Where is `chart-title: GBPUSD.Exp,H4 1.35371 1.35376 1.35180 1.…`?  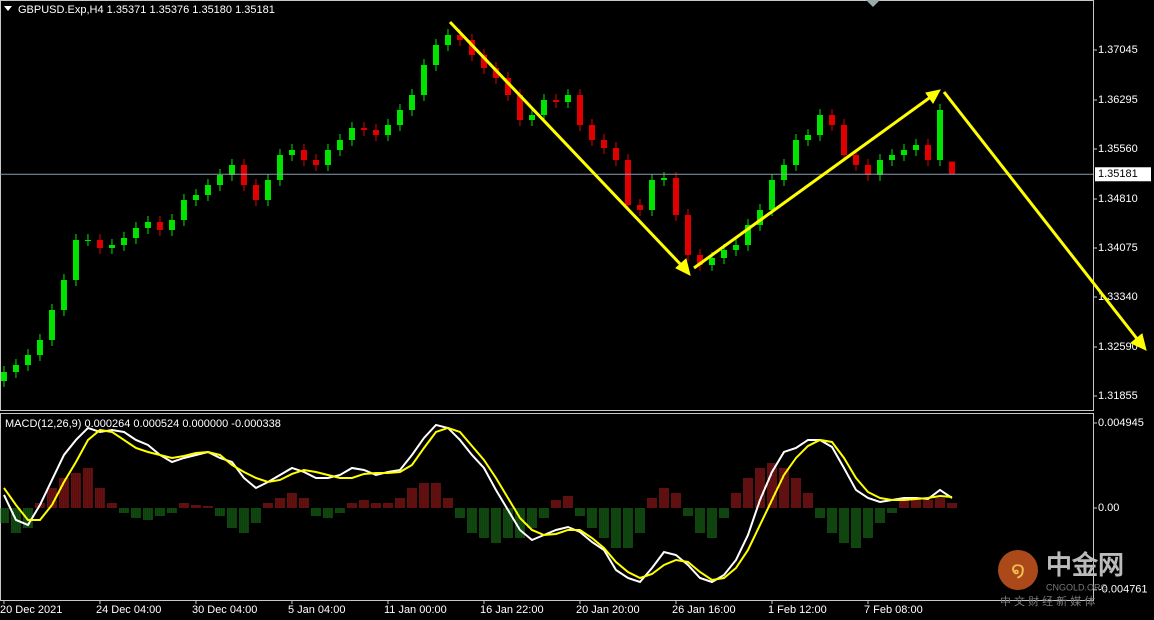 chart-title: GBPUSD.Exp,H4 1.35371 1.35376 1.35180 1.… is located at coordinates (146, 10).